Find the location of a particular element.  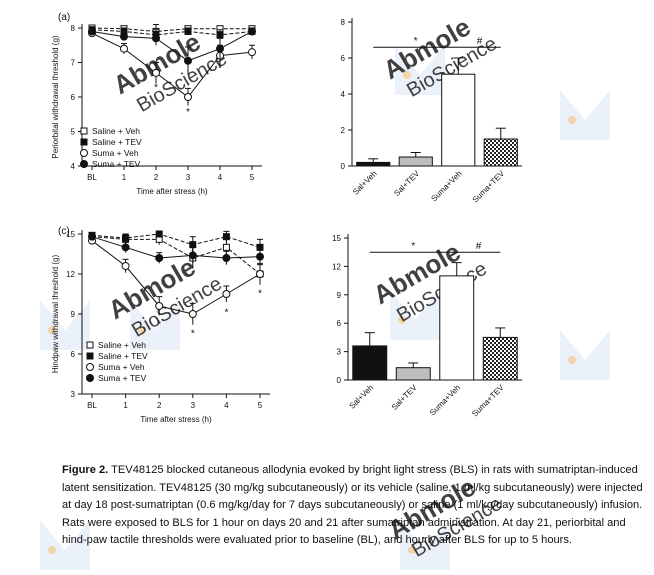

bar-suma-tev is located at coordinates (500, 358).